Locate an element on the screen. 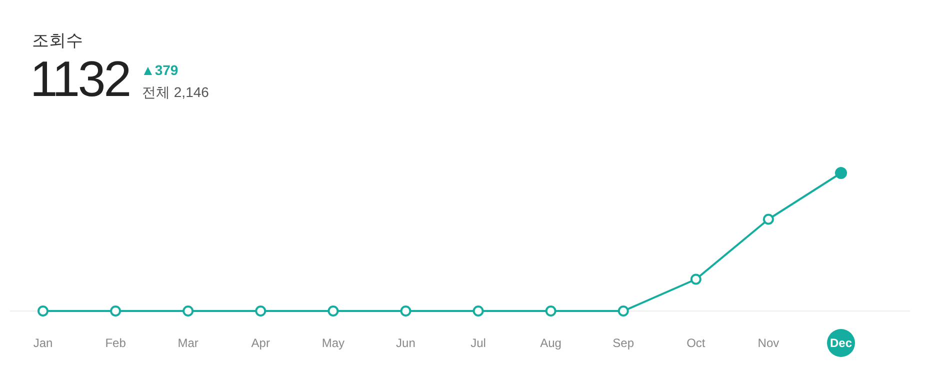 The image size is (936, 384). text: ▲379 is located at coordinates (159, 70).